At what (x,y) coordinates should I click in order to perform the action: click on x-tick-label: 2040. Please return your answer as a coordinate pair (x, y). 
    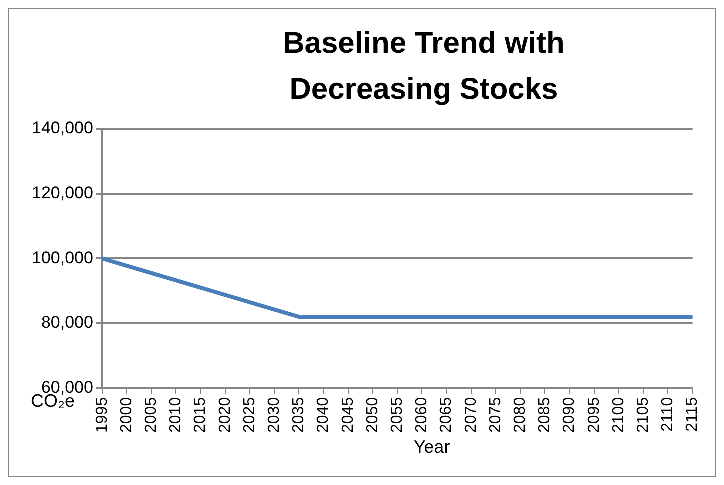
    Looking at the image, I should click on (323, 415).